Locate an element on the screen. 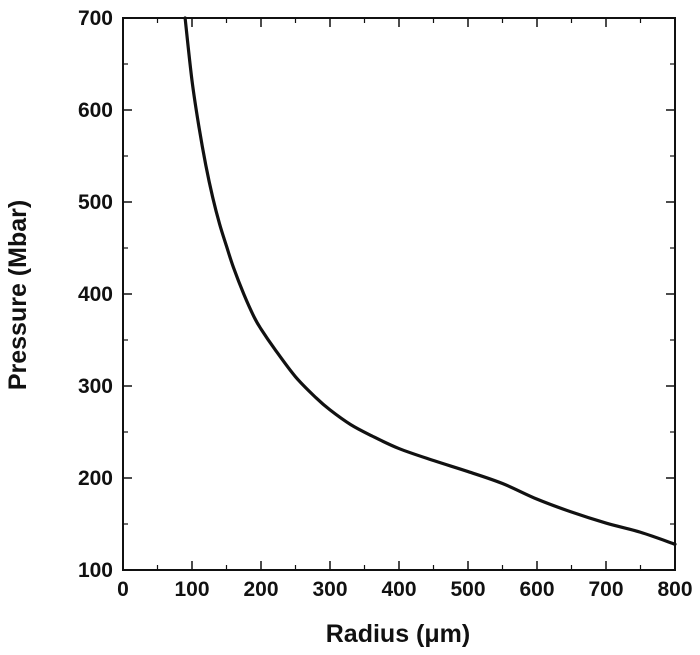 The height and width of the screenshot is (655, 700). x-tick-label: 100 is located at coordinates (191, 589).